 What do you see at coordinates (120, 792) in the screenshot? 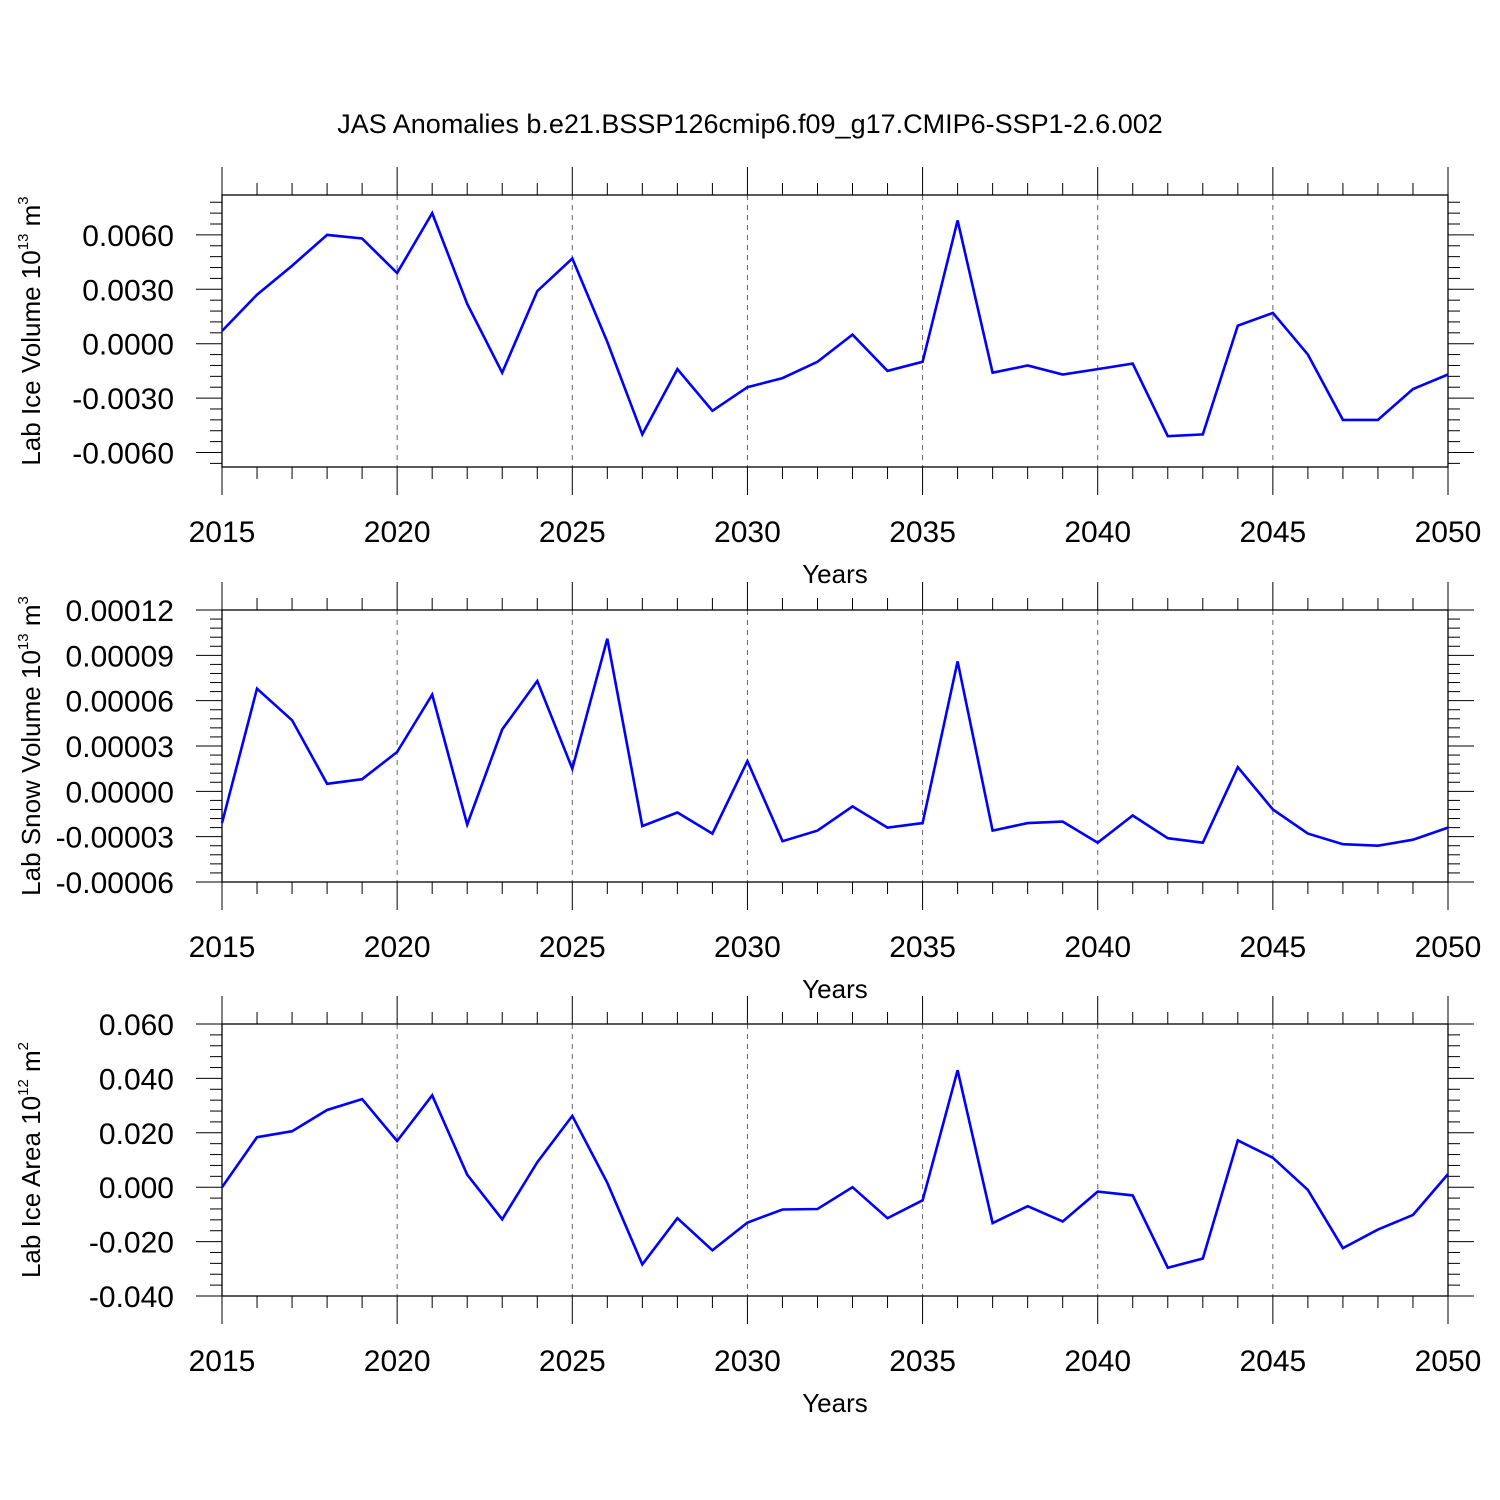
I see `y-tick-label: 0.00000` at bounding box center [120, 792].